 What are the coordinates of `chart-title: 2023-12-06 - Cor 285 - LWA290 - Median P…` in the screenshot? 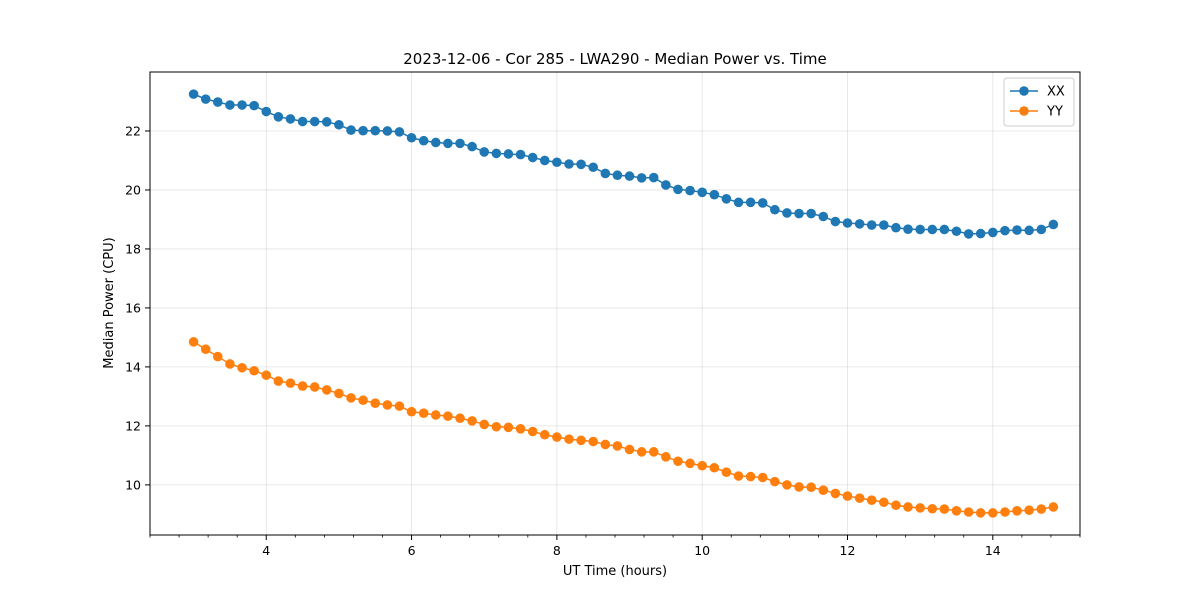 It's located at (615, 59).